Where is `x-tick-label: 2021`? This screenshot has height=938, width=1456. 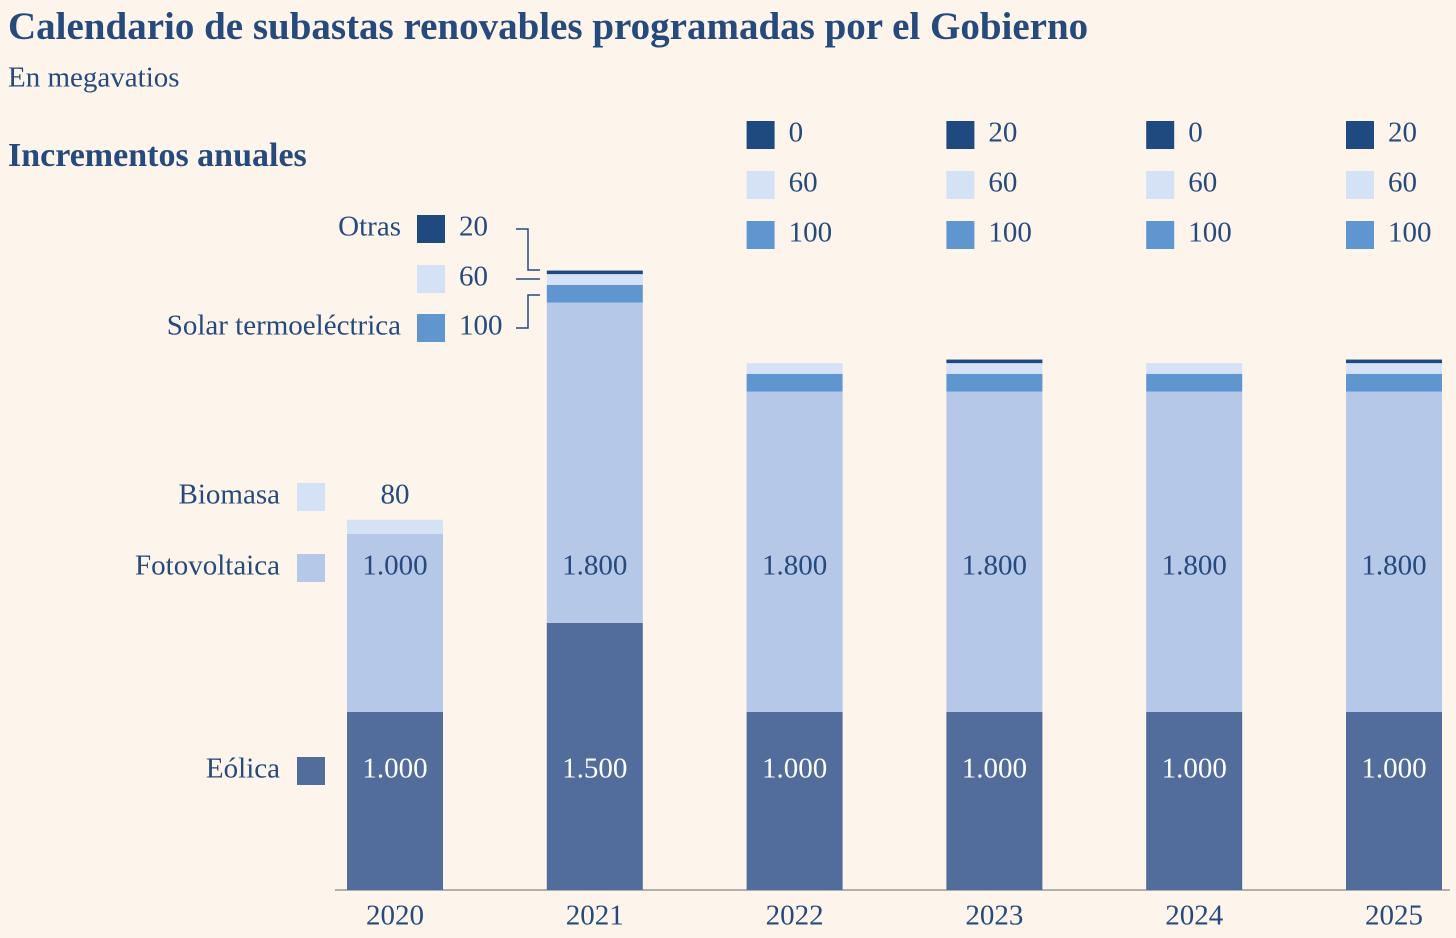 x-tick-label: 2021 is located at coordinates (595, 916).